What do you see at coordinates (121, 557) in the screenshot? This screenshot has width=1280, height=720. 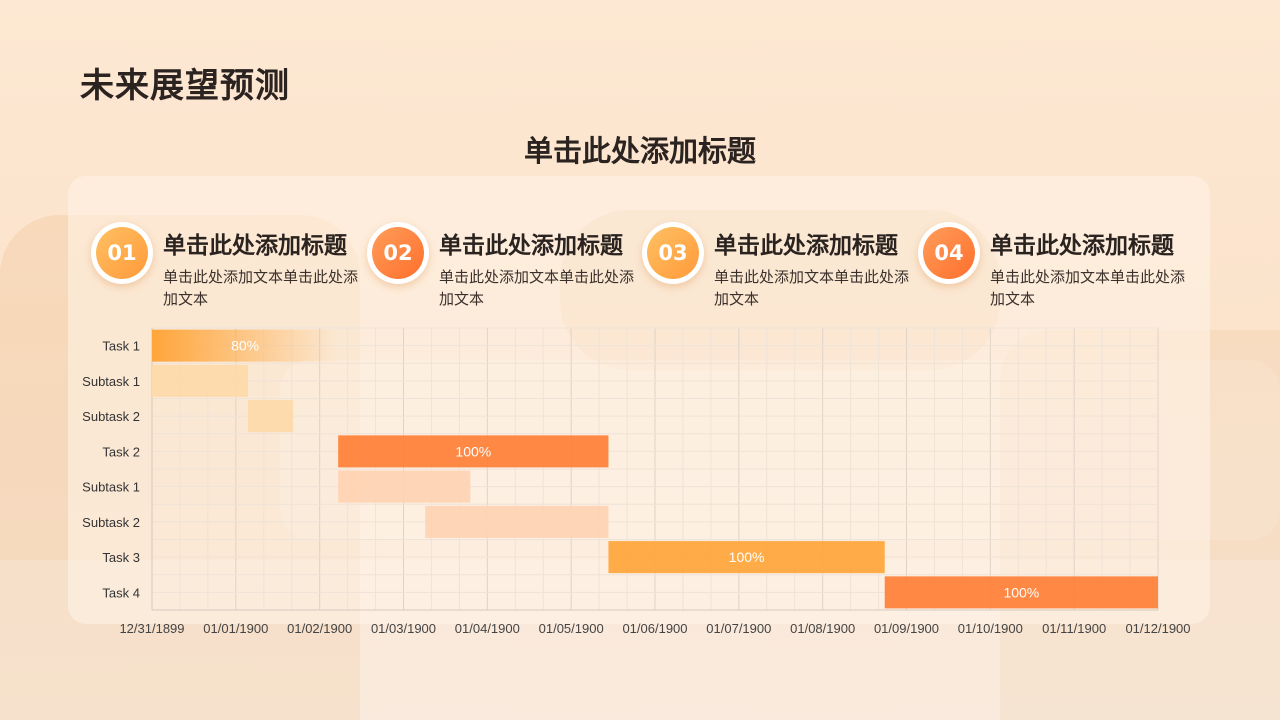 I see `task-label: Task 3` at bounding box center [121, 557].